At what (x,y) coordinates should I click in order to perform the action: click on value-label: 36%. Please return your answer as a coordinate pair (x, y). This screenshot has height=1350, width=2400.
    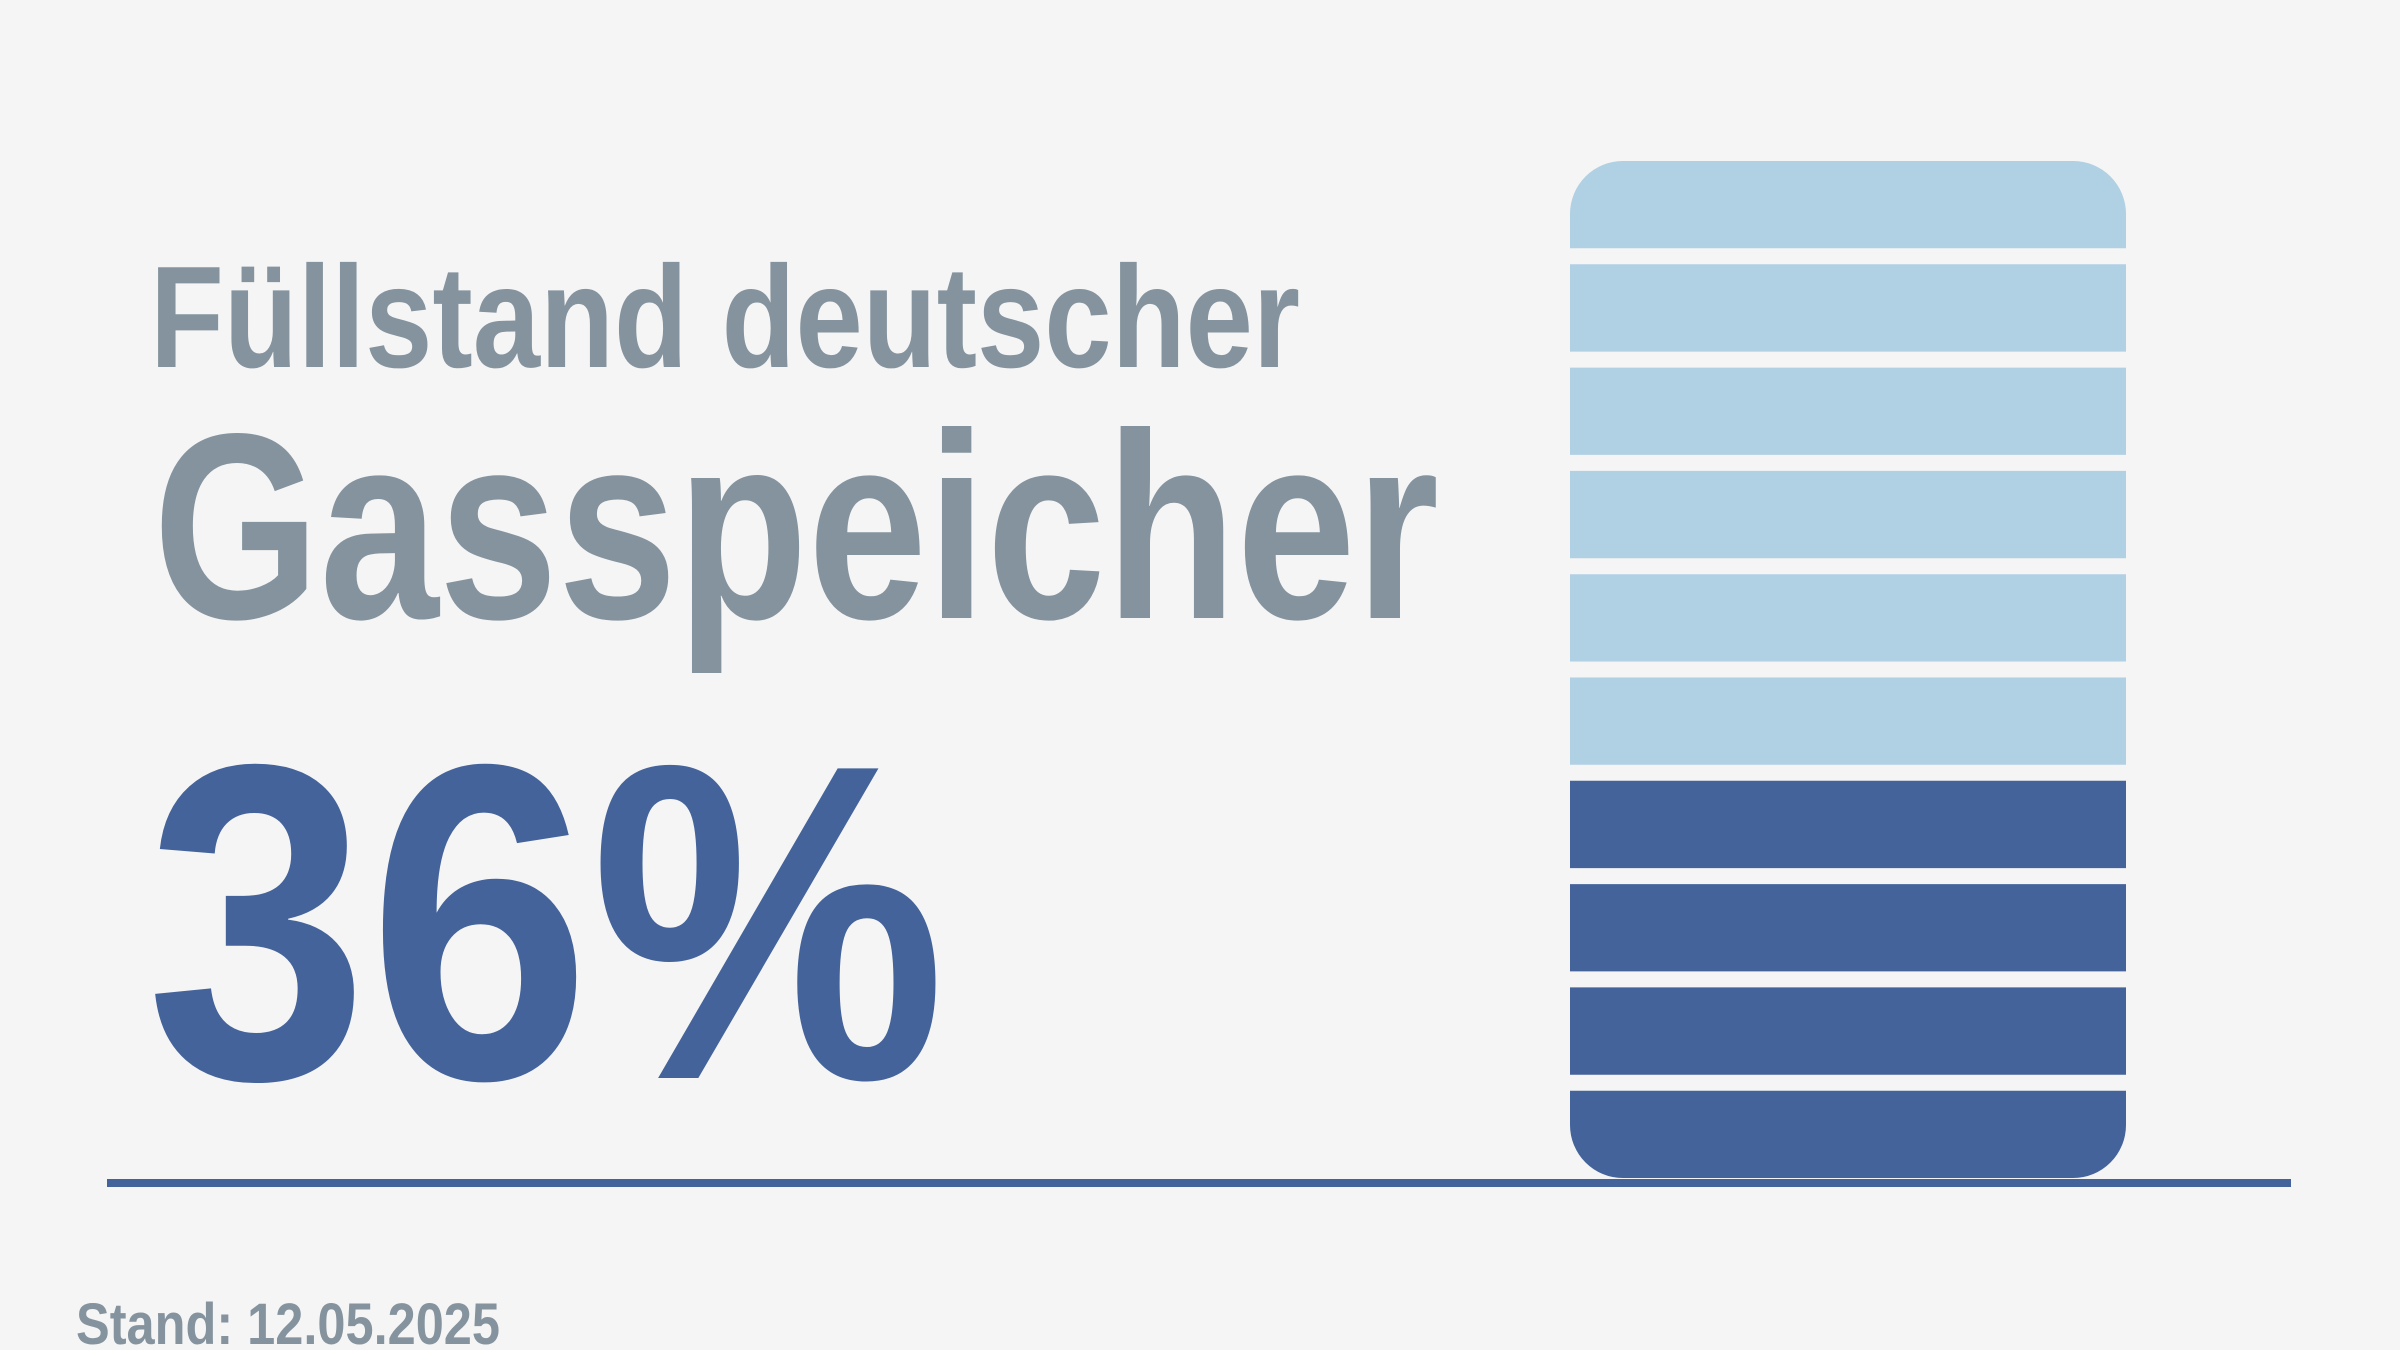
    Looking at the image, I should click on (546, 923).